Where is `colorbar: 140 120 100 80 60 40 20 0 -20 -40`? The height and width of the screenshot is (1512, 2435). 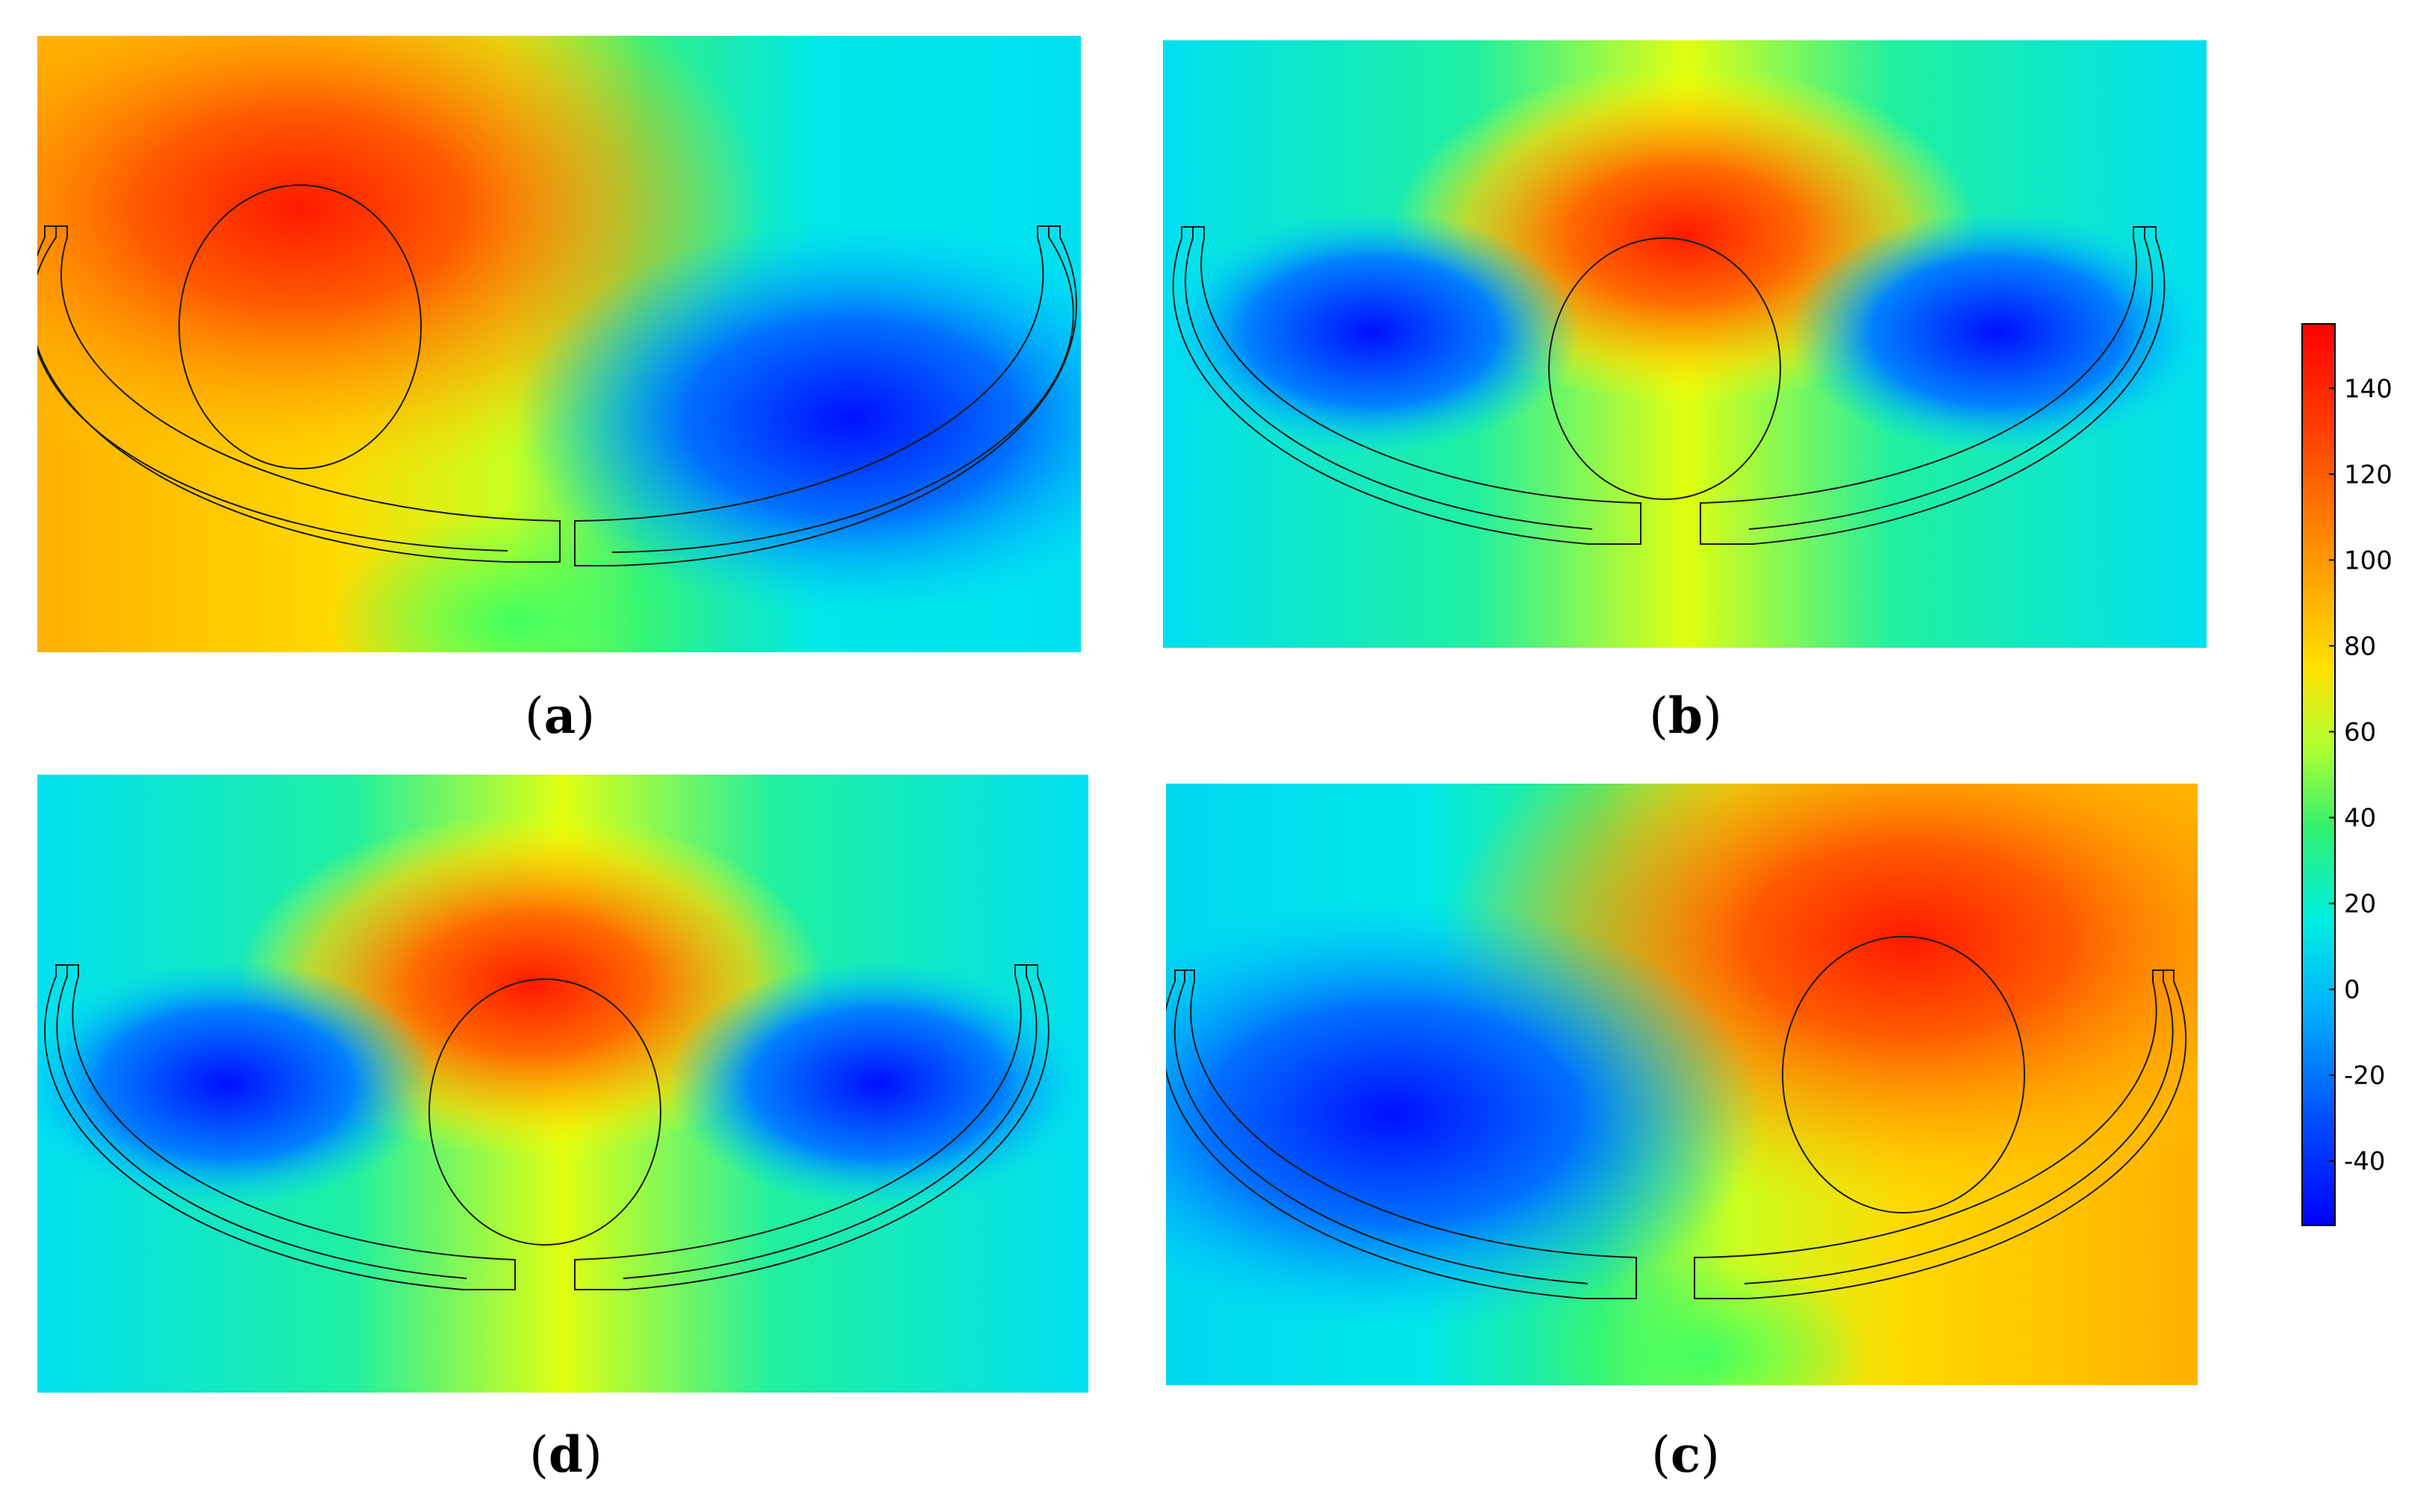
colorbar: 140 120 100 80 60 40 20 0 -20 -40 is located at coordinates (2346, 774).